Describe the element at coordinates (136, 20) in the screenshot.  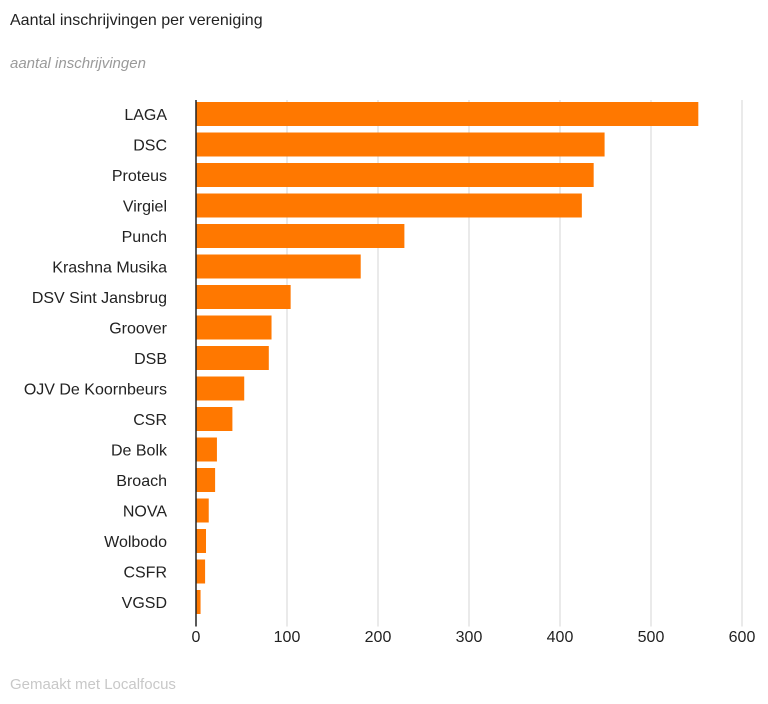
I see `chart-title: Aantal inschrijvingen per vereniging` at that location.